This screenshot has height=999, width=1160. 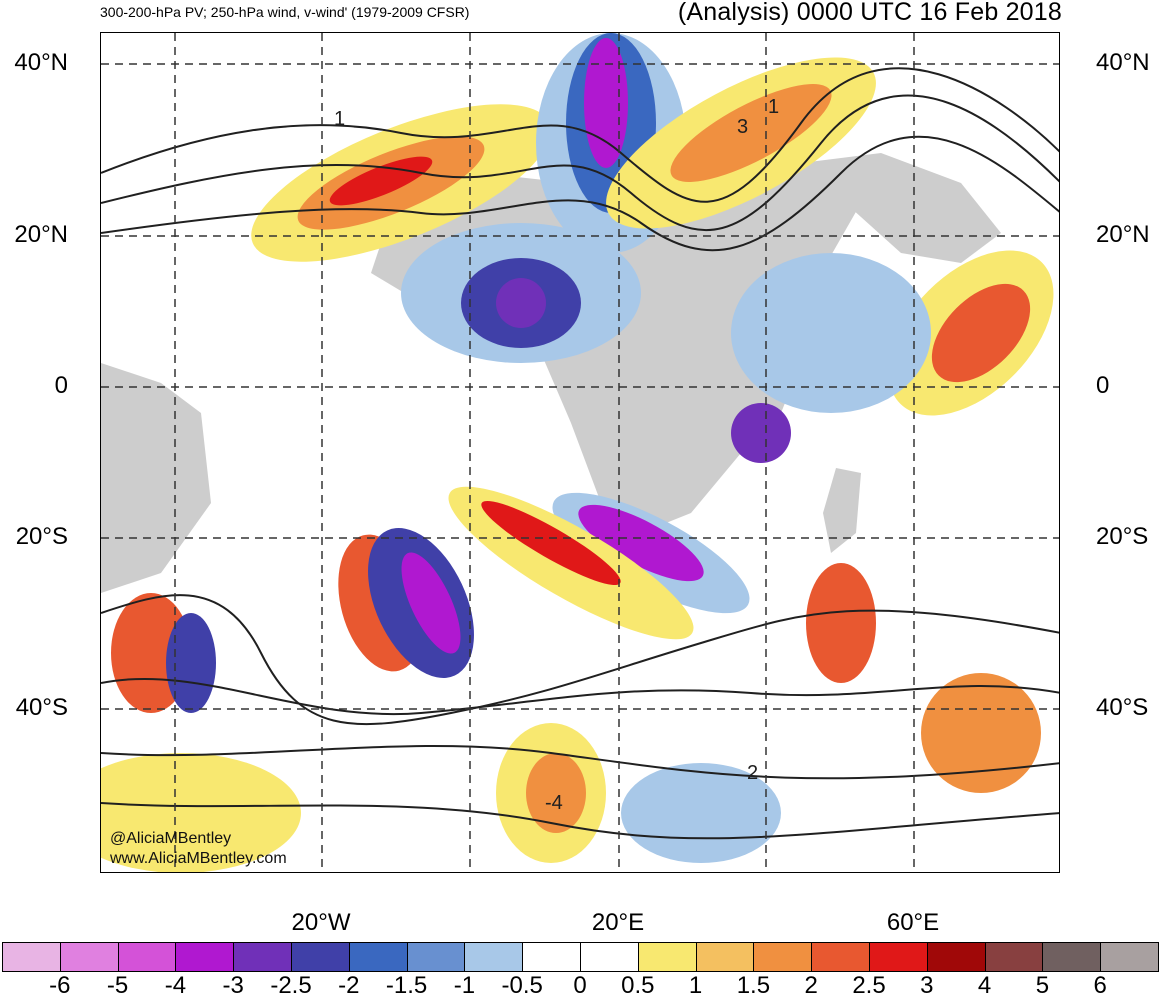 I want to click on land-arabia, so click(x=901, y=208).